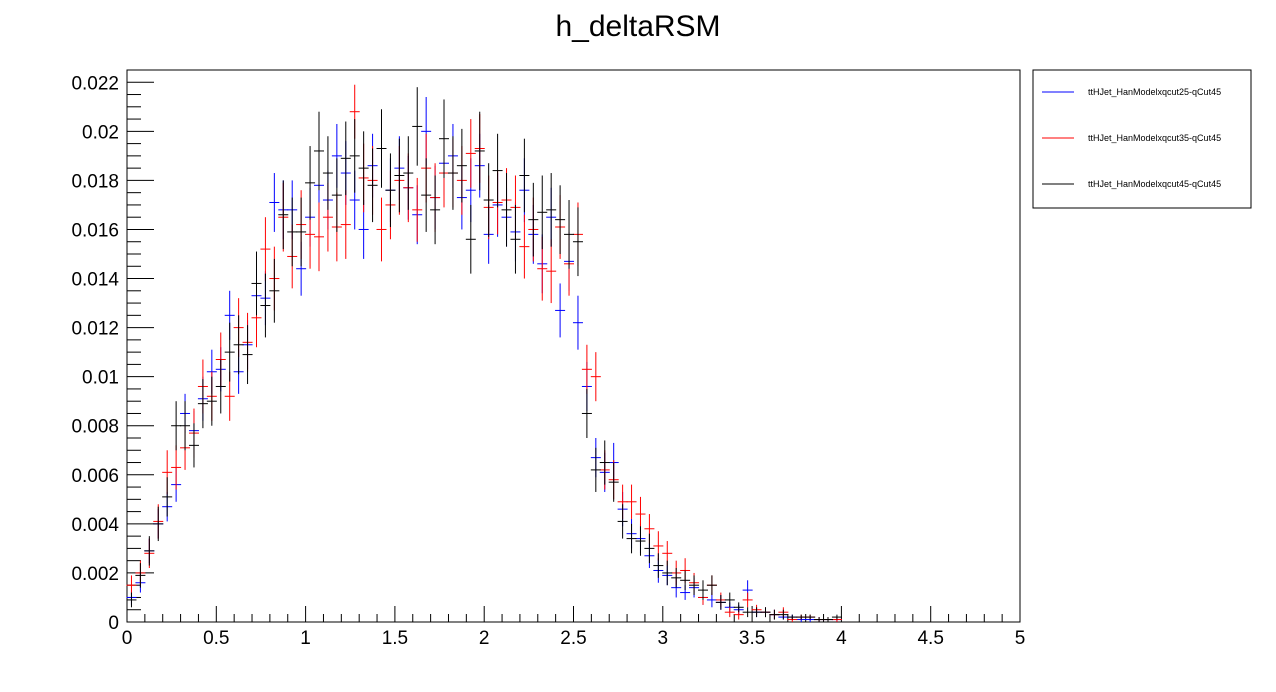 This screenshot has width=1276, height=692. I want to click on x-tick-label: 5, so click(1020, 638).